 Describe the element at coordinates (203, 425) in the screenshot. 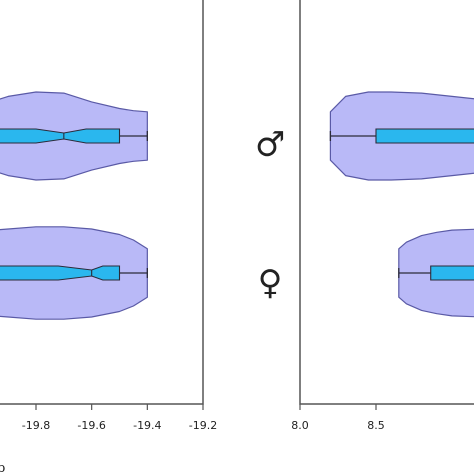

I see `x-tick-label: -19.2` at that location.